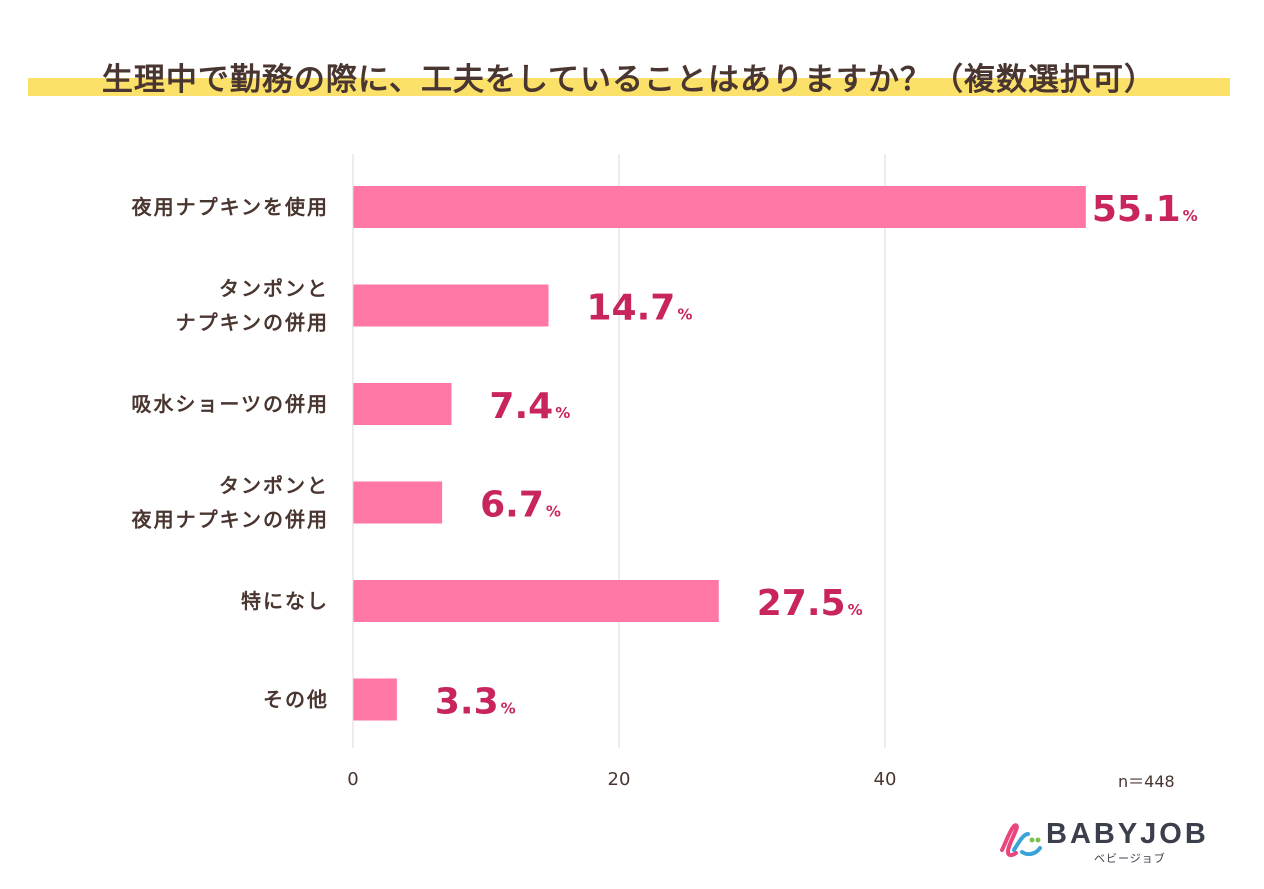  Describe the element at coordinates (1021, 840) in the screenshot. I see `babyjob-logo-icon` at that location.